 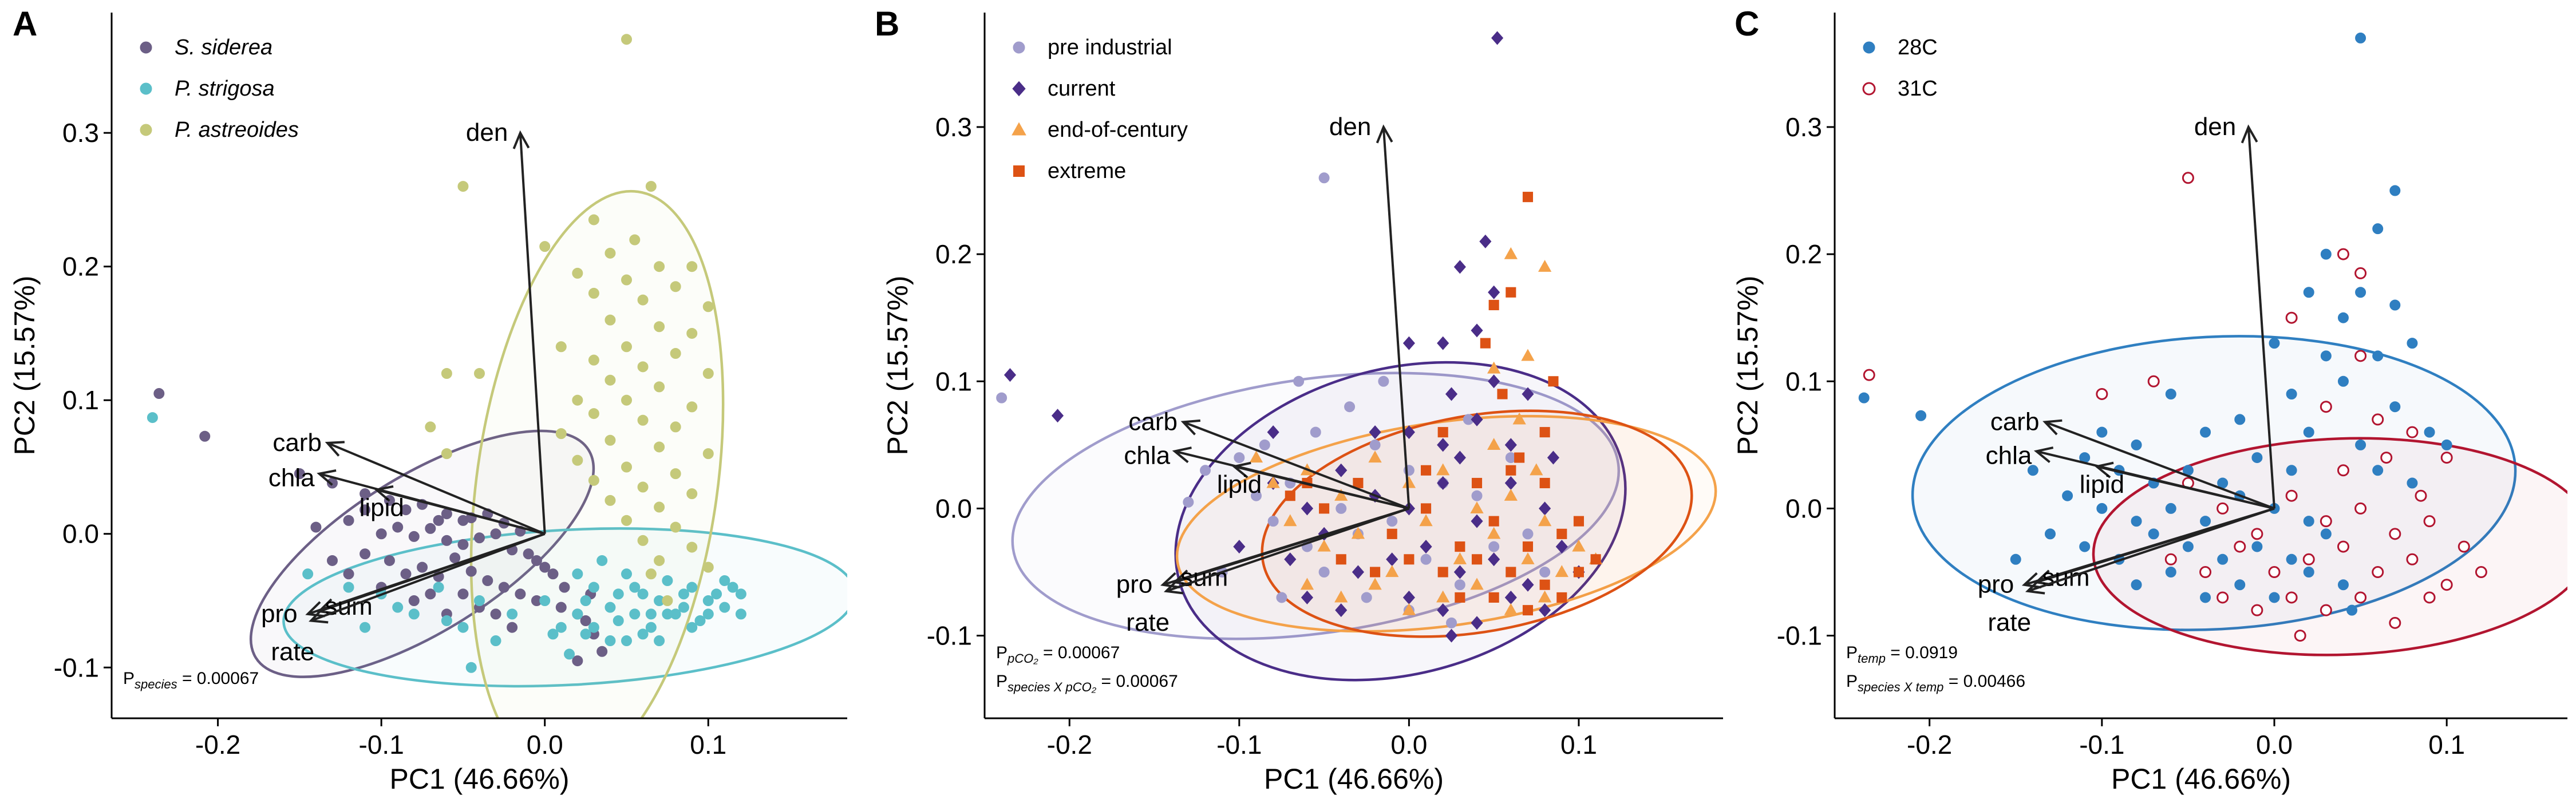 What do you see at coordinates (225, 89) in the screenshot?
I see `legend-label: P. strigosa` at bounding box center [225, 89].